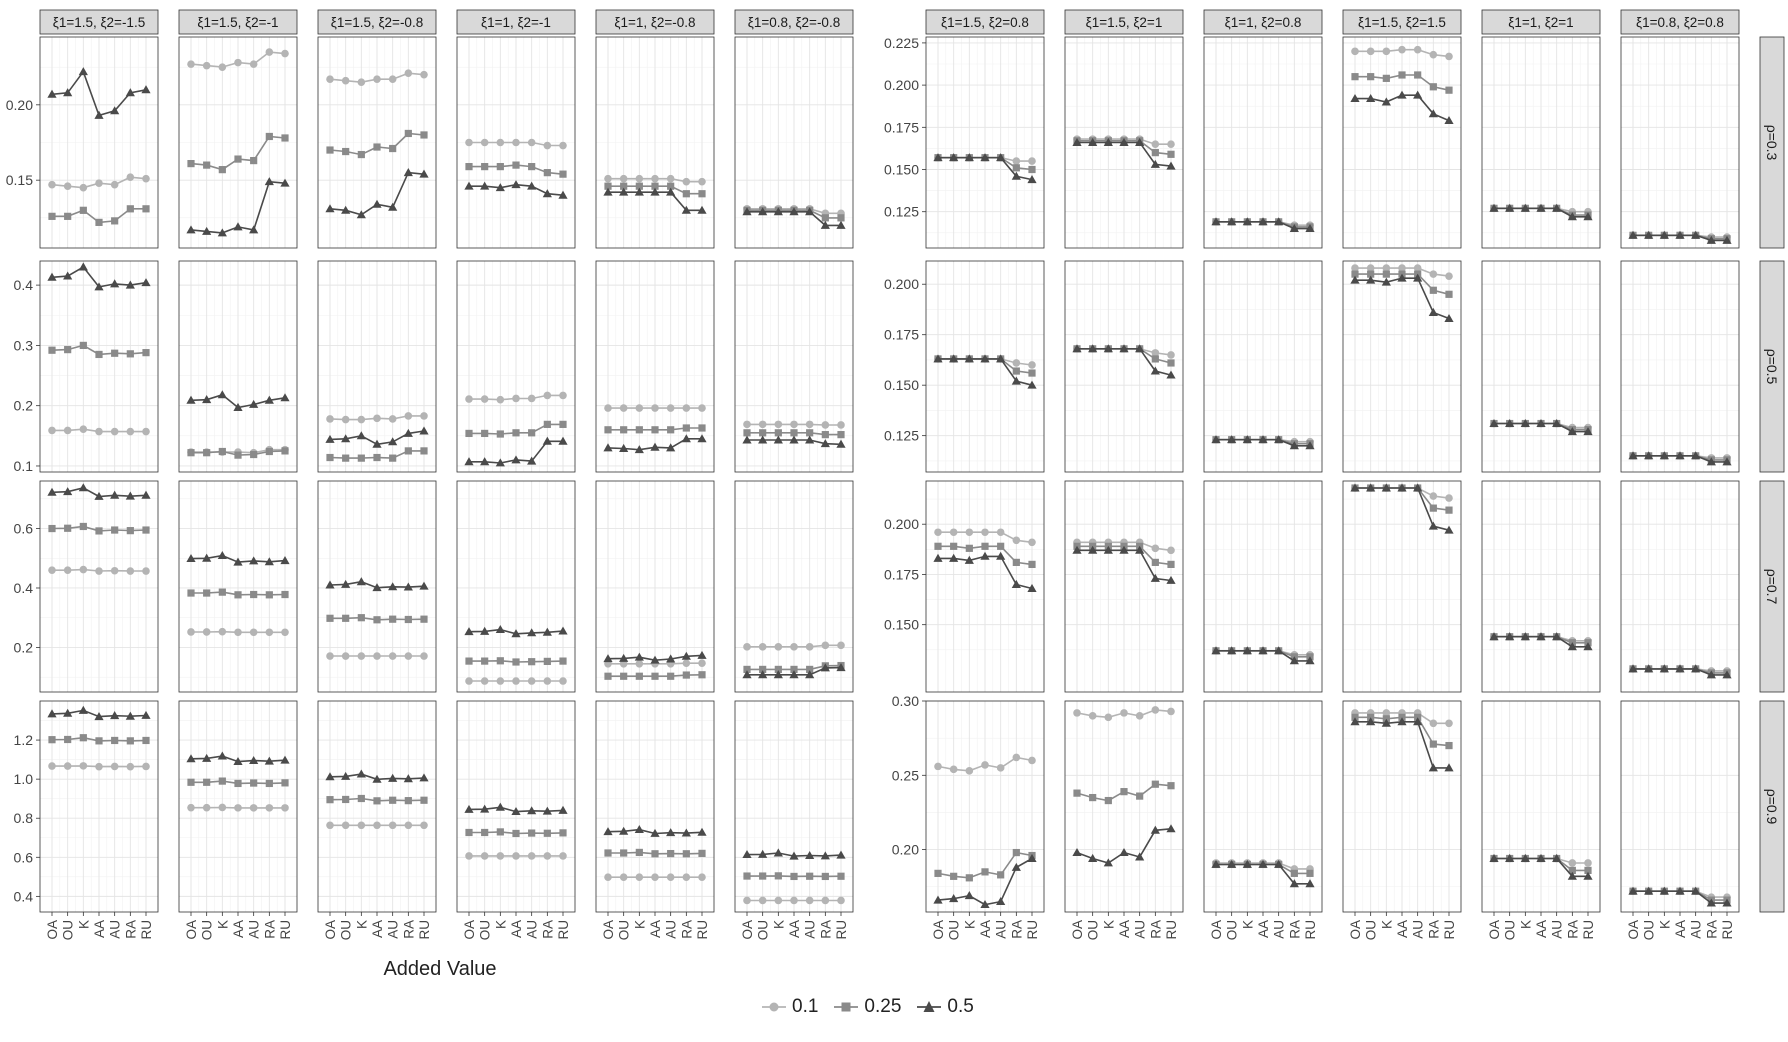  Describe the element at coordinates (794, 22) in the screenshot. I see `facet-strip` at that location.